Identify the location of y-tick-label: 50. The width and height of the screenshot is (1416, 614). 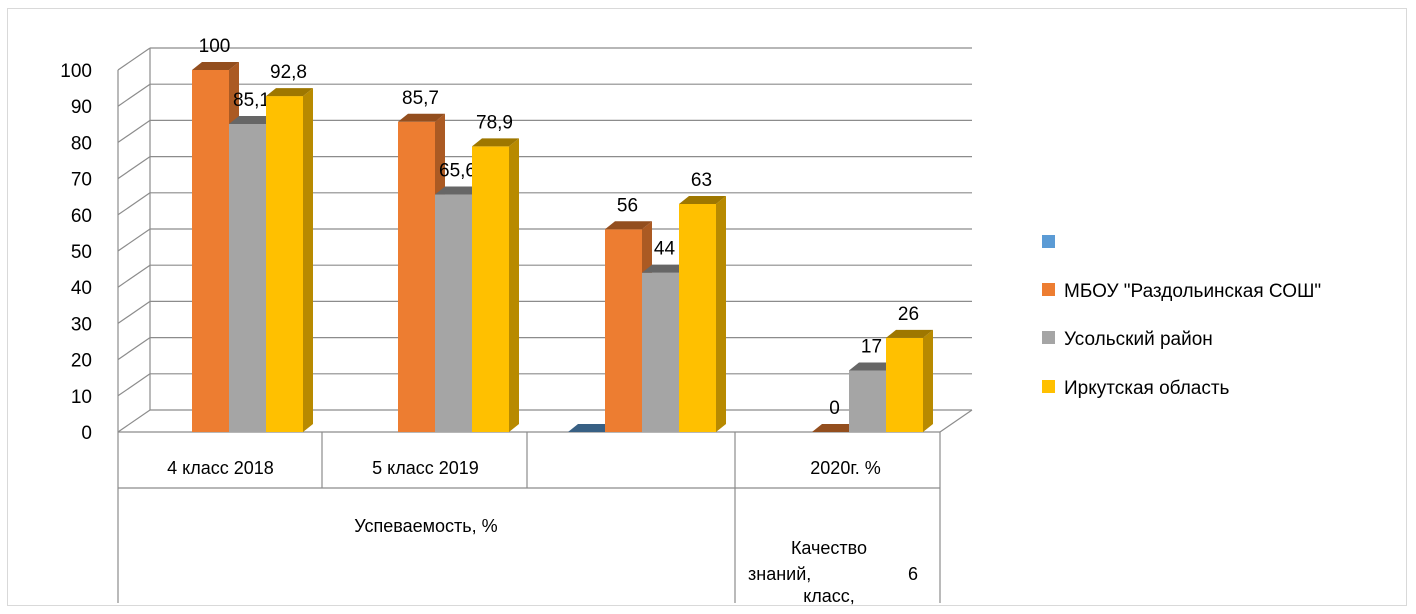
(81, 252).